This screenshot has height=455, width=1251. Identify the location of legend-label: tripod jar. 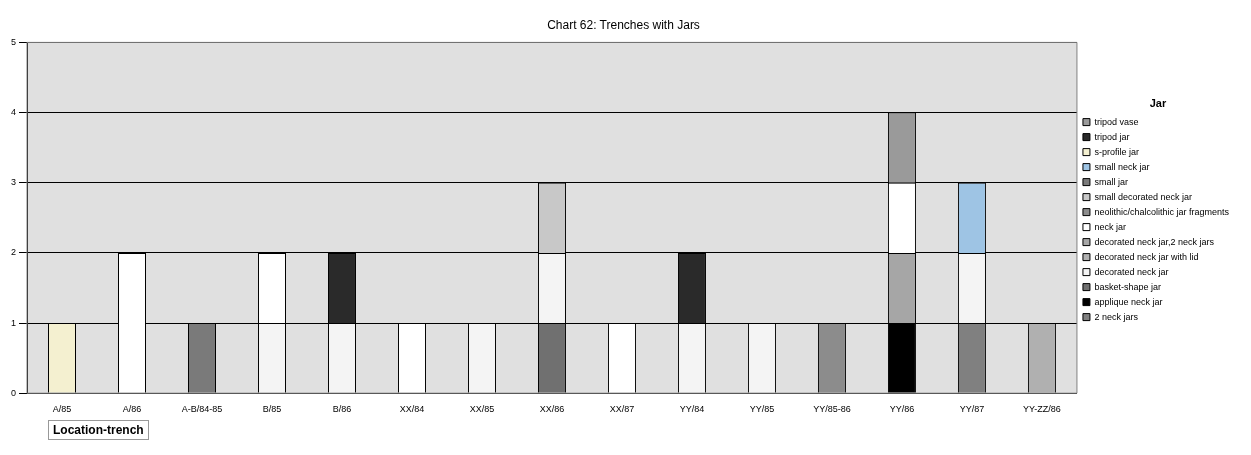
(1112, 136).